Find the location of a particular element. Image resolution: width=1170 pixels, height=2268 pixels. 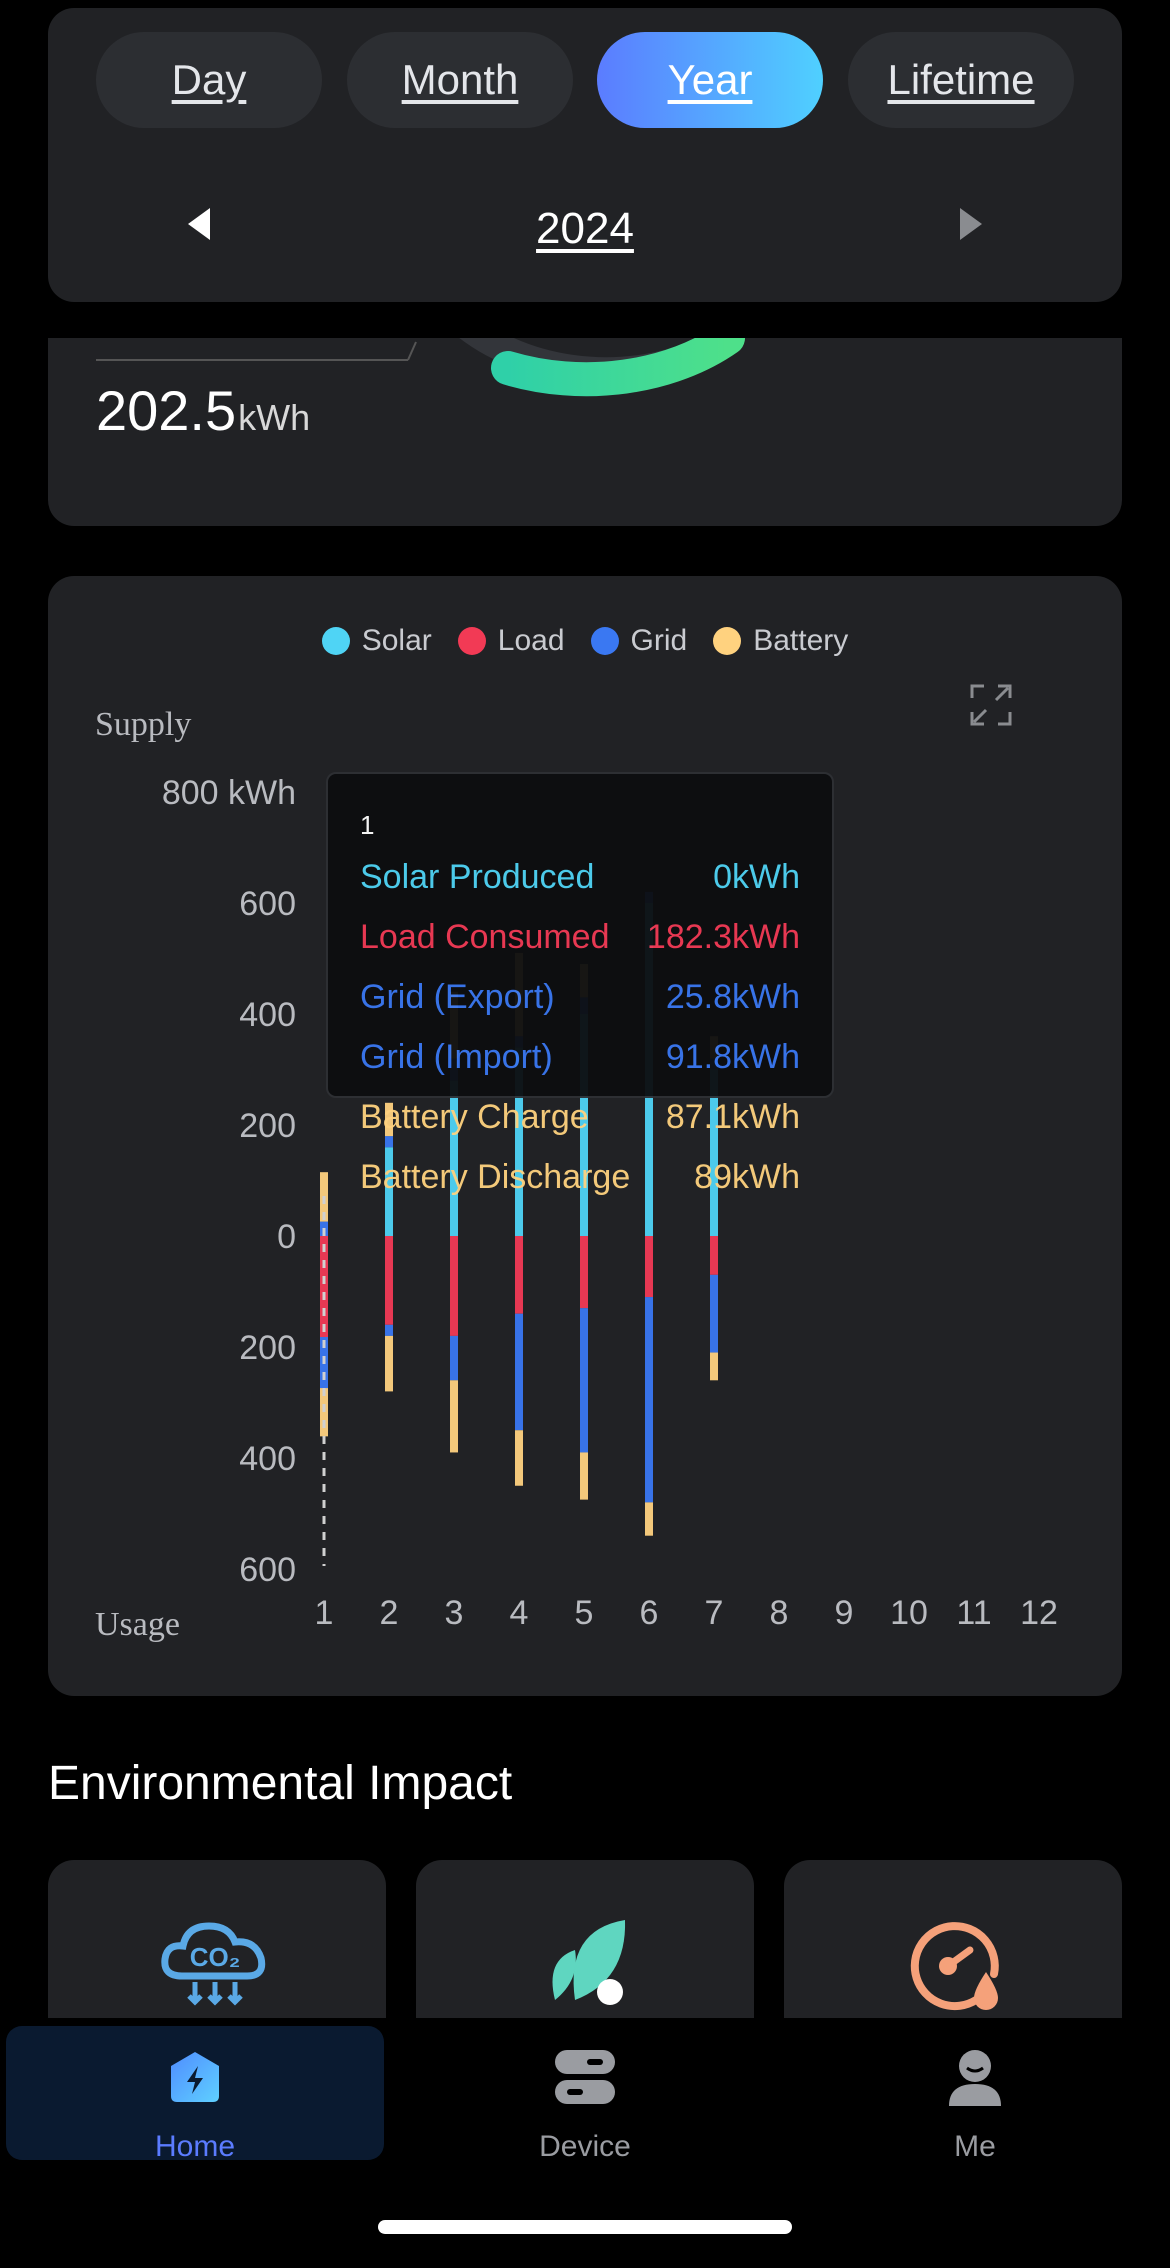

env-card-trees is located at coordinates (585, 1940).